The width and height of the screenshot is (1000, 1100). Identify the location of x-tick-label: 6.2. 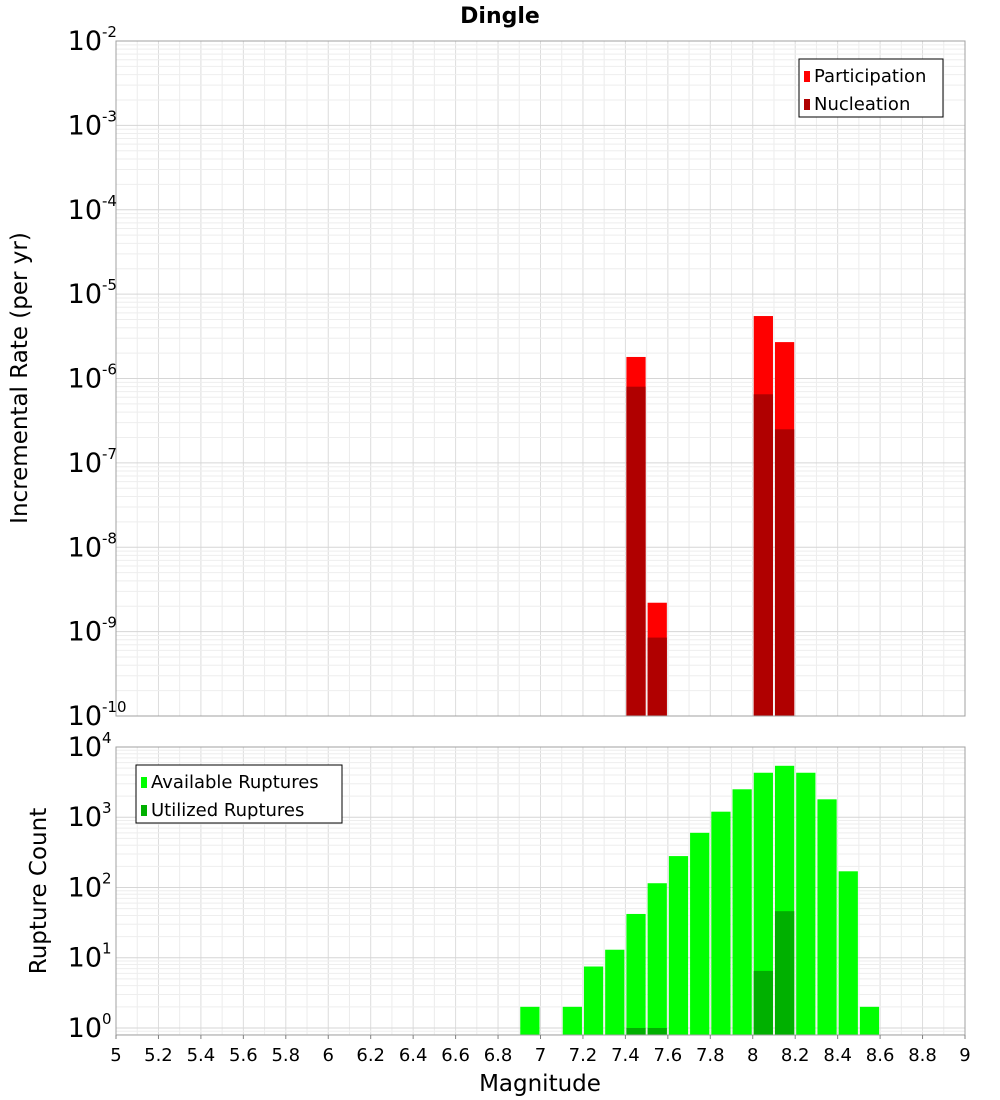
(370, 1055).